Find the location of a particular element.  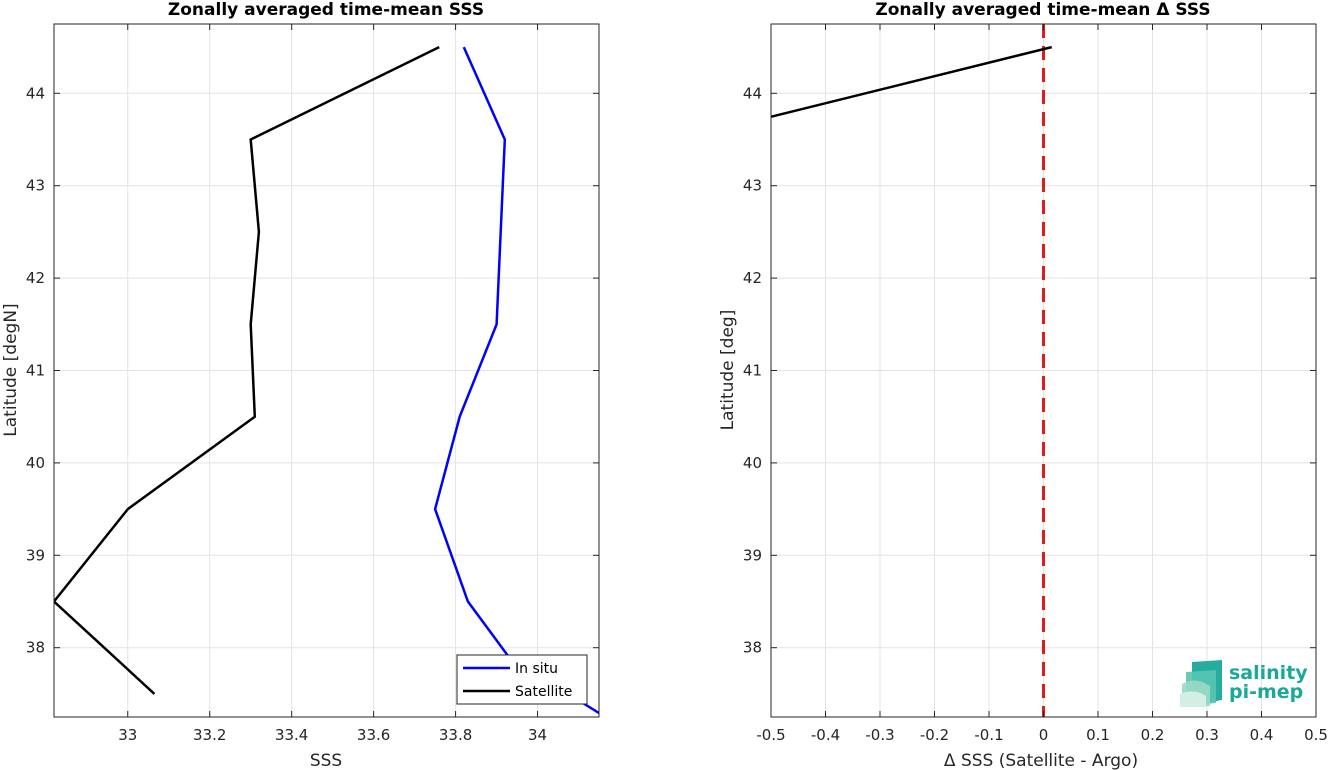

x-tick-label: 0.1 is located at coordinates (1098, 735).